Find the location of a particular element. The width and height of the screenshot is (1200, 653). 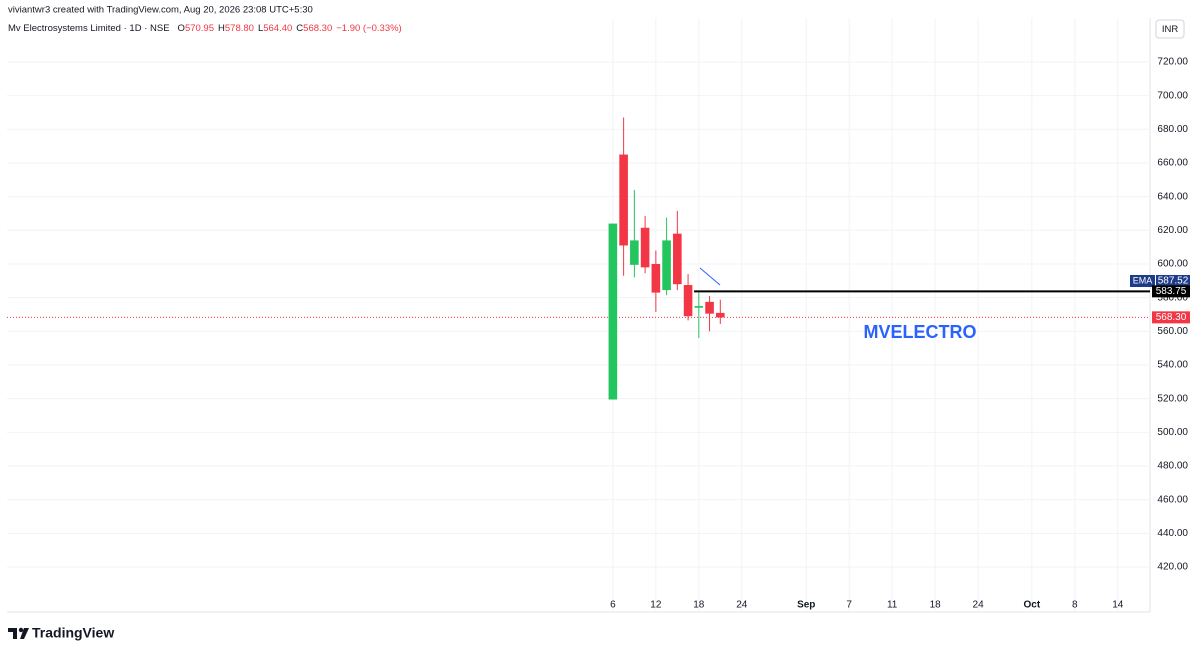

y-tick-label: 680.00 is located at coordinates (1172, 129).